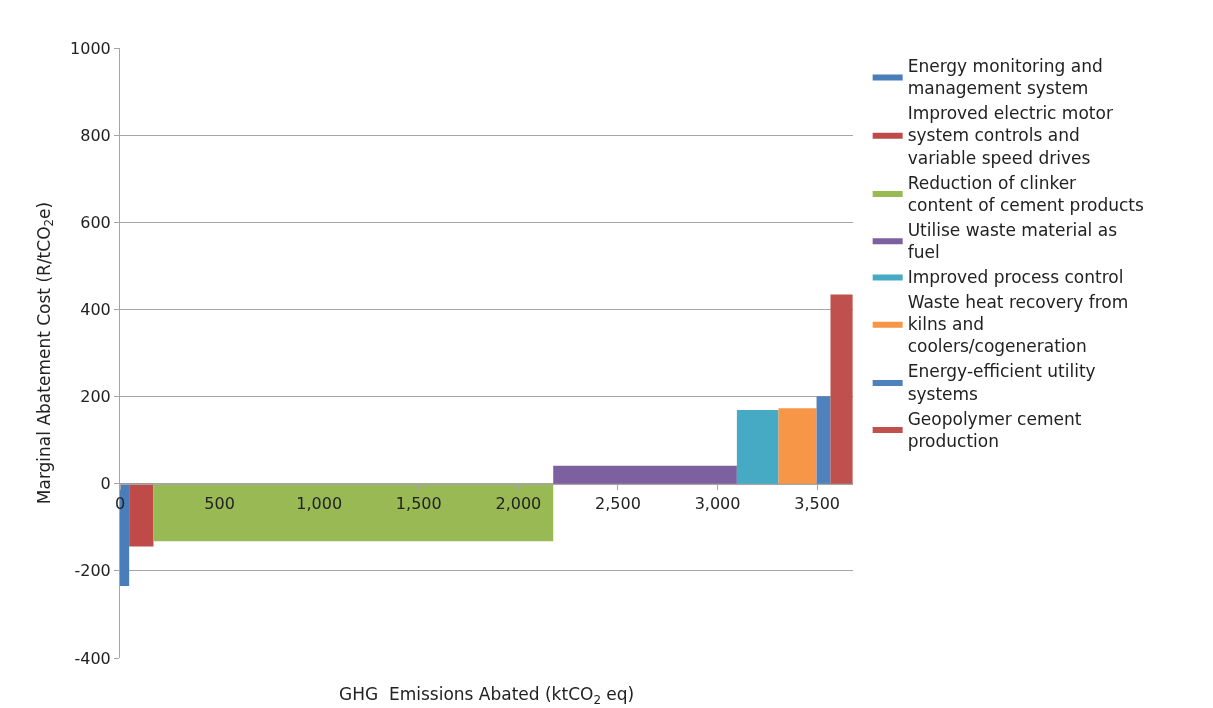  What do you see at coordinates (95, 135) in the screenshot?
I see `y-tick-label: 800` at bounding box center [95, 135].